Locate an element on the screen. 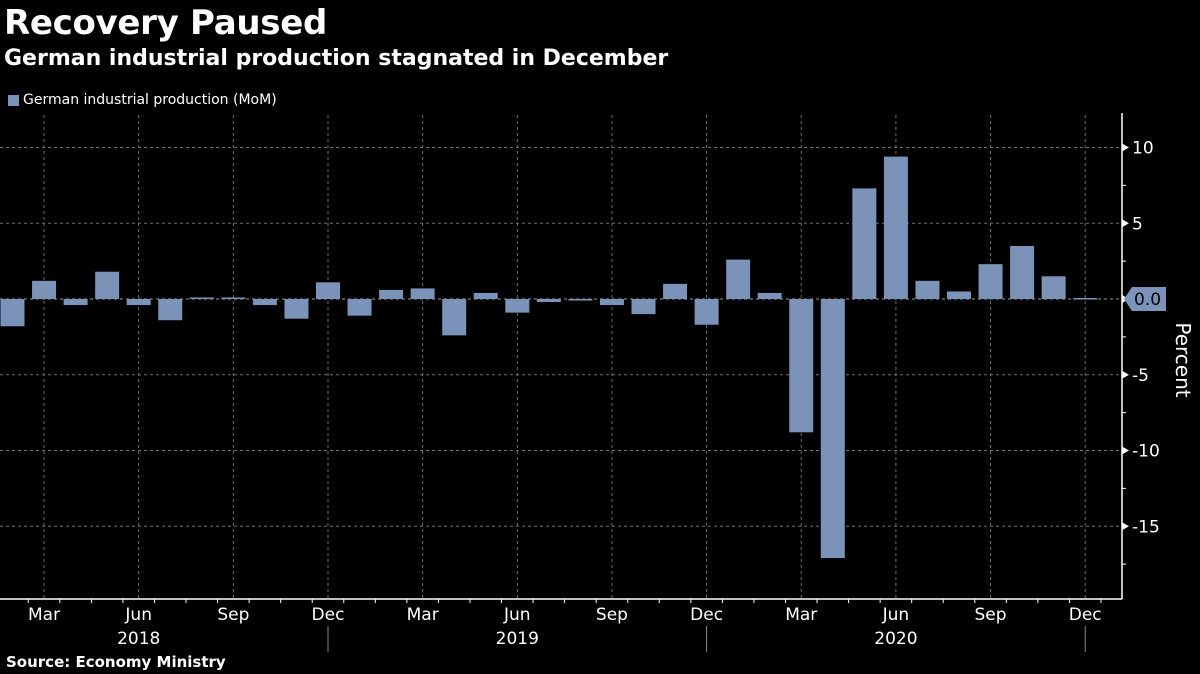 This screenshot has height=674, width=1200. chart-title: Recovery Paused is located at coordinates (166, 23).